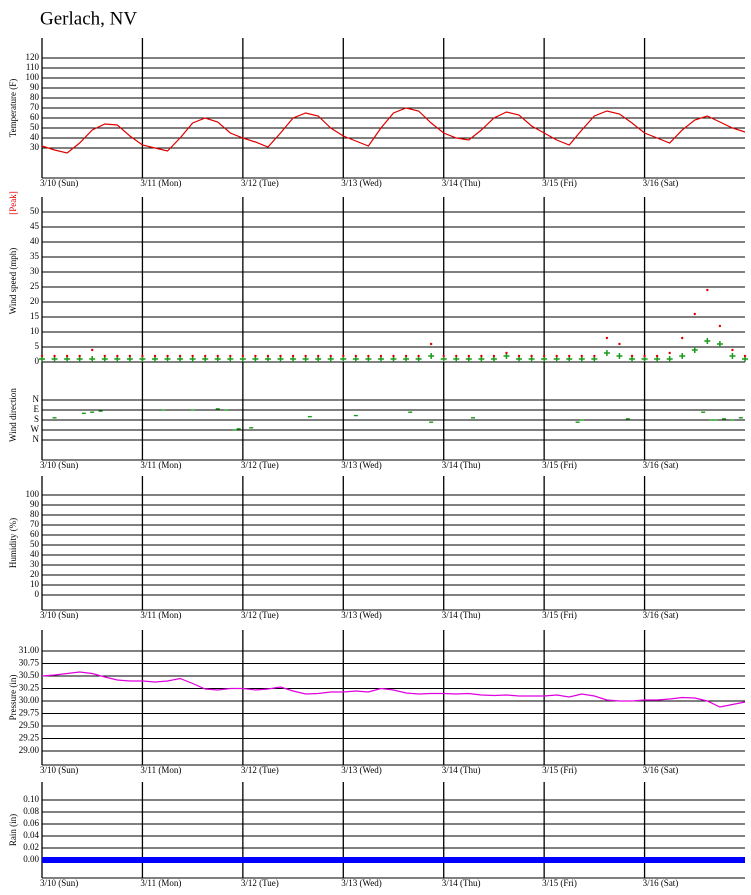 Image resolution: width=751 pixels, height=895 pixels. I want to click on y-axis-label: Humidity (%), so click(13, 543).